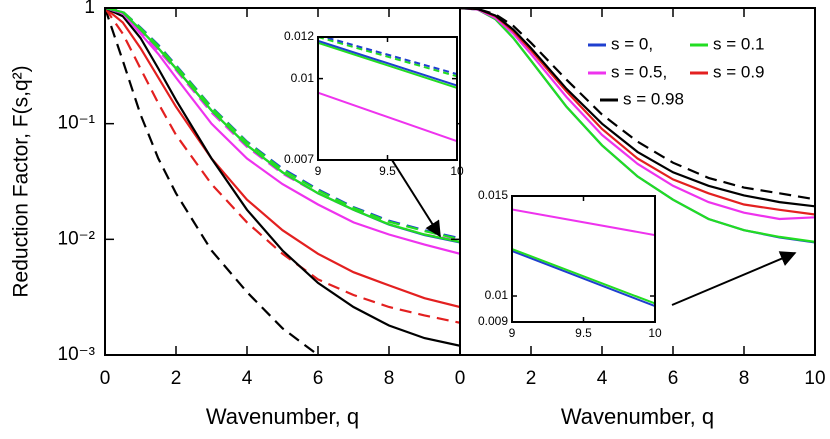  What do you see at coordinates (299, 36) in the screenshot?
I see `y-tick-label: 0.012` at bounding box center [299, 36].